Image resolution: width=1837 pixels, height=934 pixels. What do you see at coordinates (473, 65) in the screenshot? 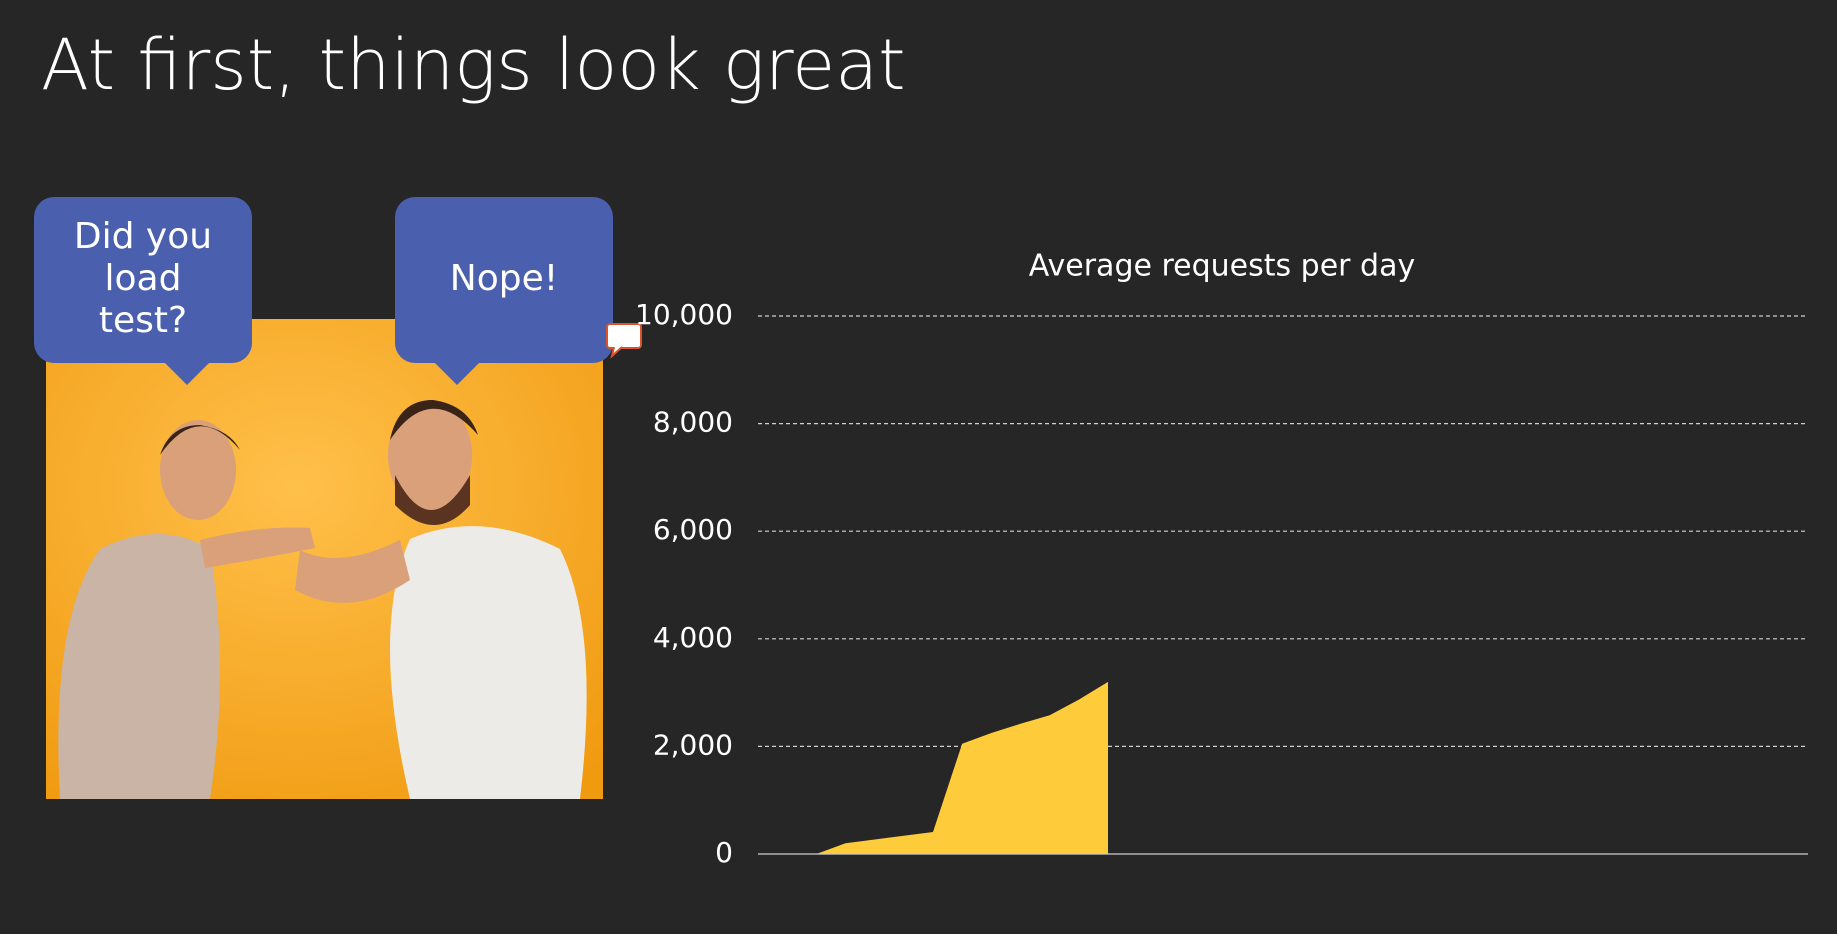
I see `slide-title: At first, things look great` at bounding box center [473, 65].